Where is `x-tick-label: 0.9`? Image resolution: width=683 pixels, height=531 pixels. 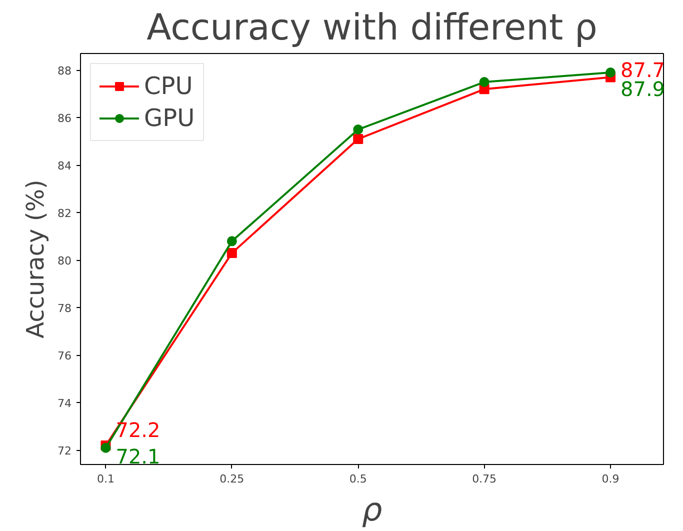
x-tick-label: 0.9 is located at coordinates (611, 479).